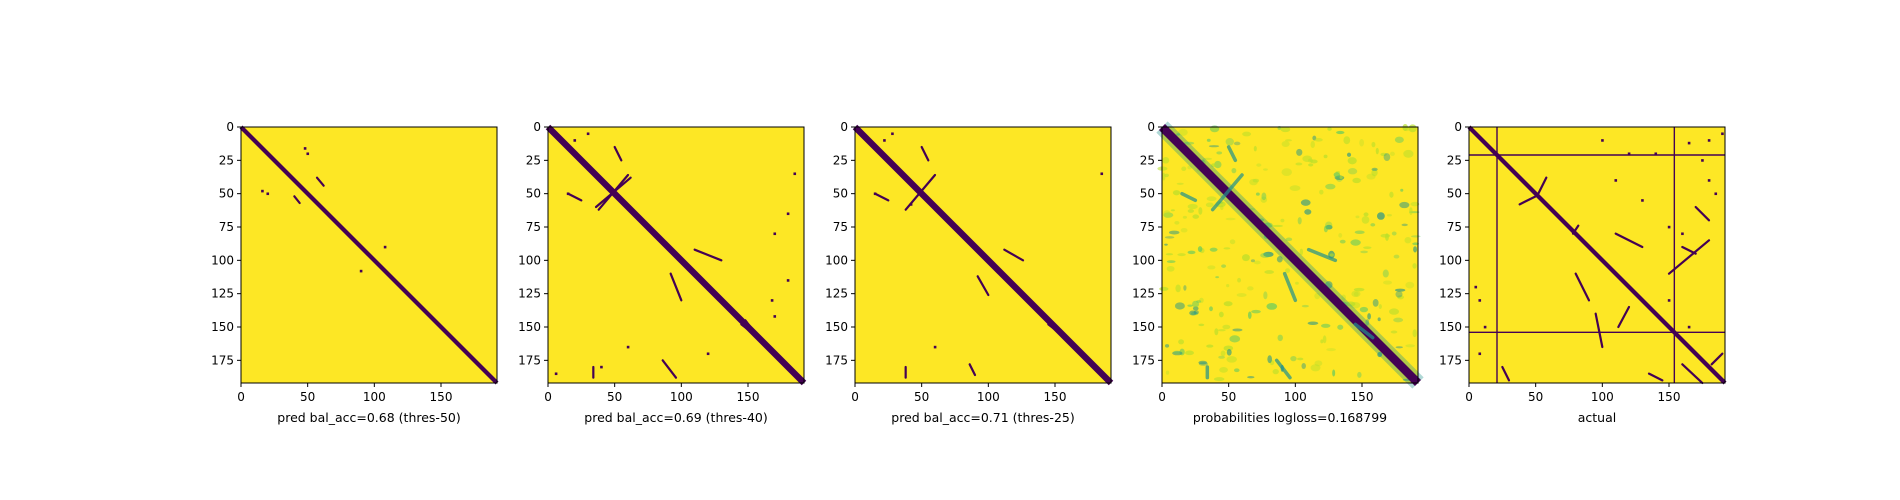 The width and height of the screenshot is (1900, 500). I want to click on y-tick-label: 0, so click(537, 127).